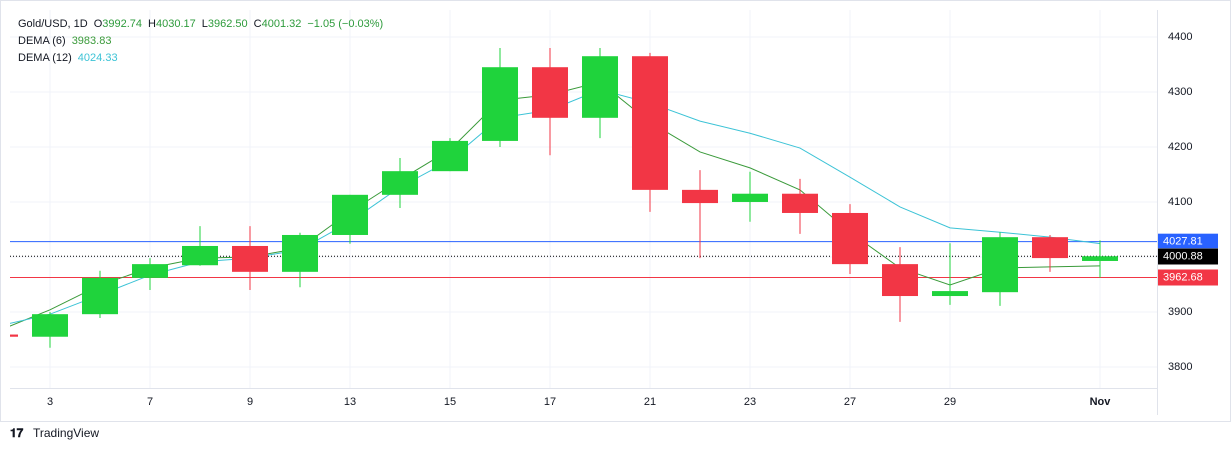  What do you see at coordinates (550, 402) in the screenshot?
I see `x-tick-label: 17` at bounding box center [550, 402].